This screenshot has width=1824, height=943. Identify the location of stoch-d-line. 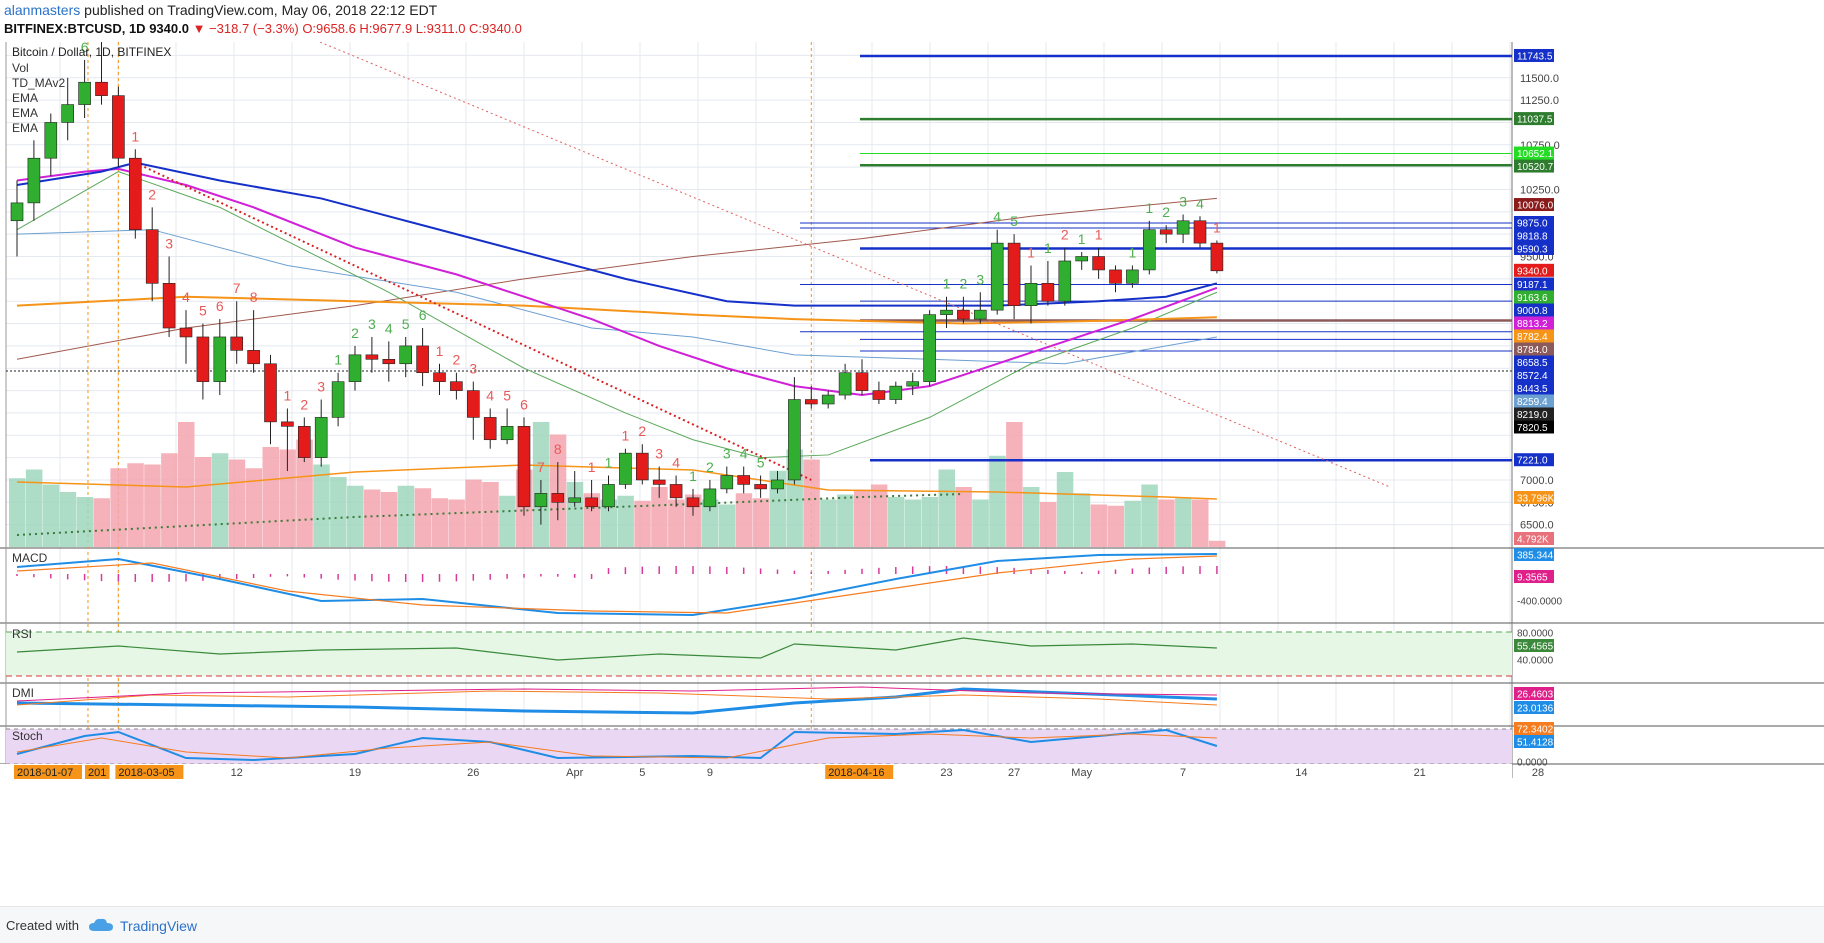
(616, 746).